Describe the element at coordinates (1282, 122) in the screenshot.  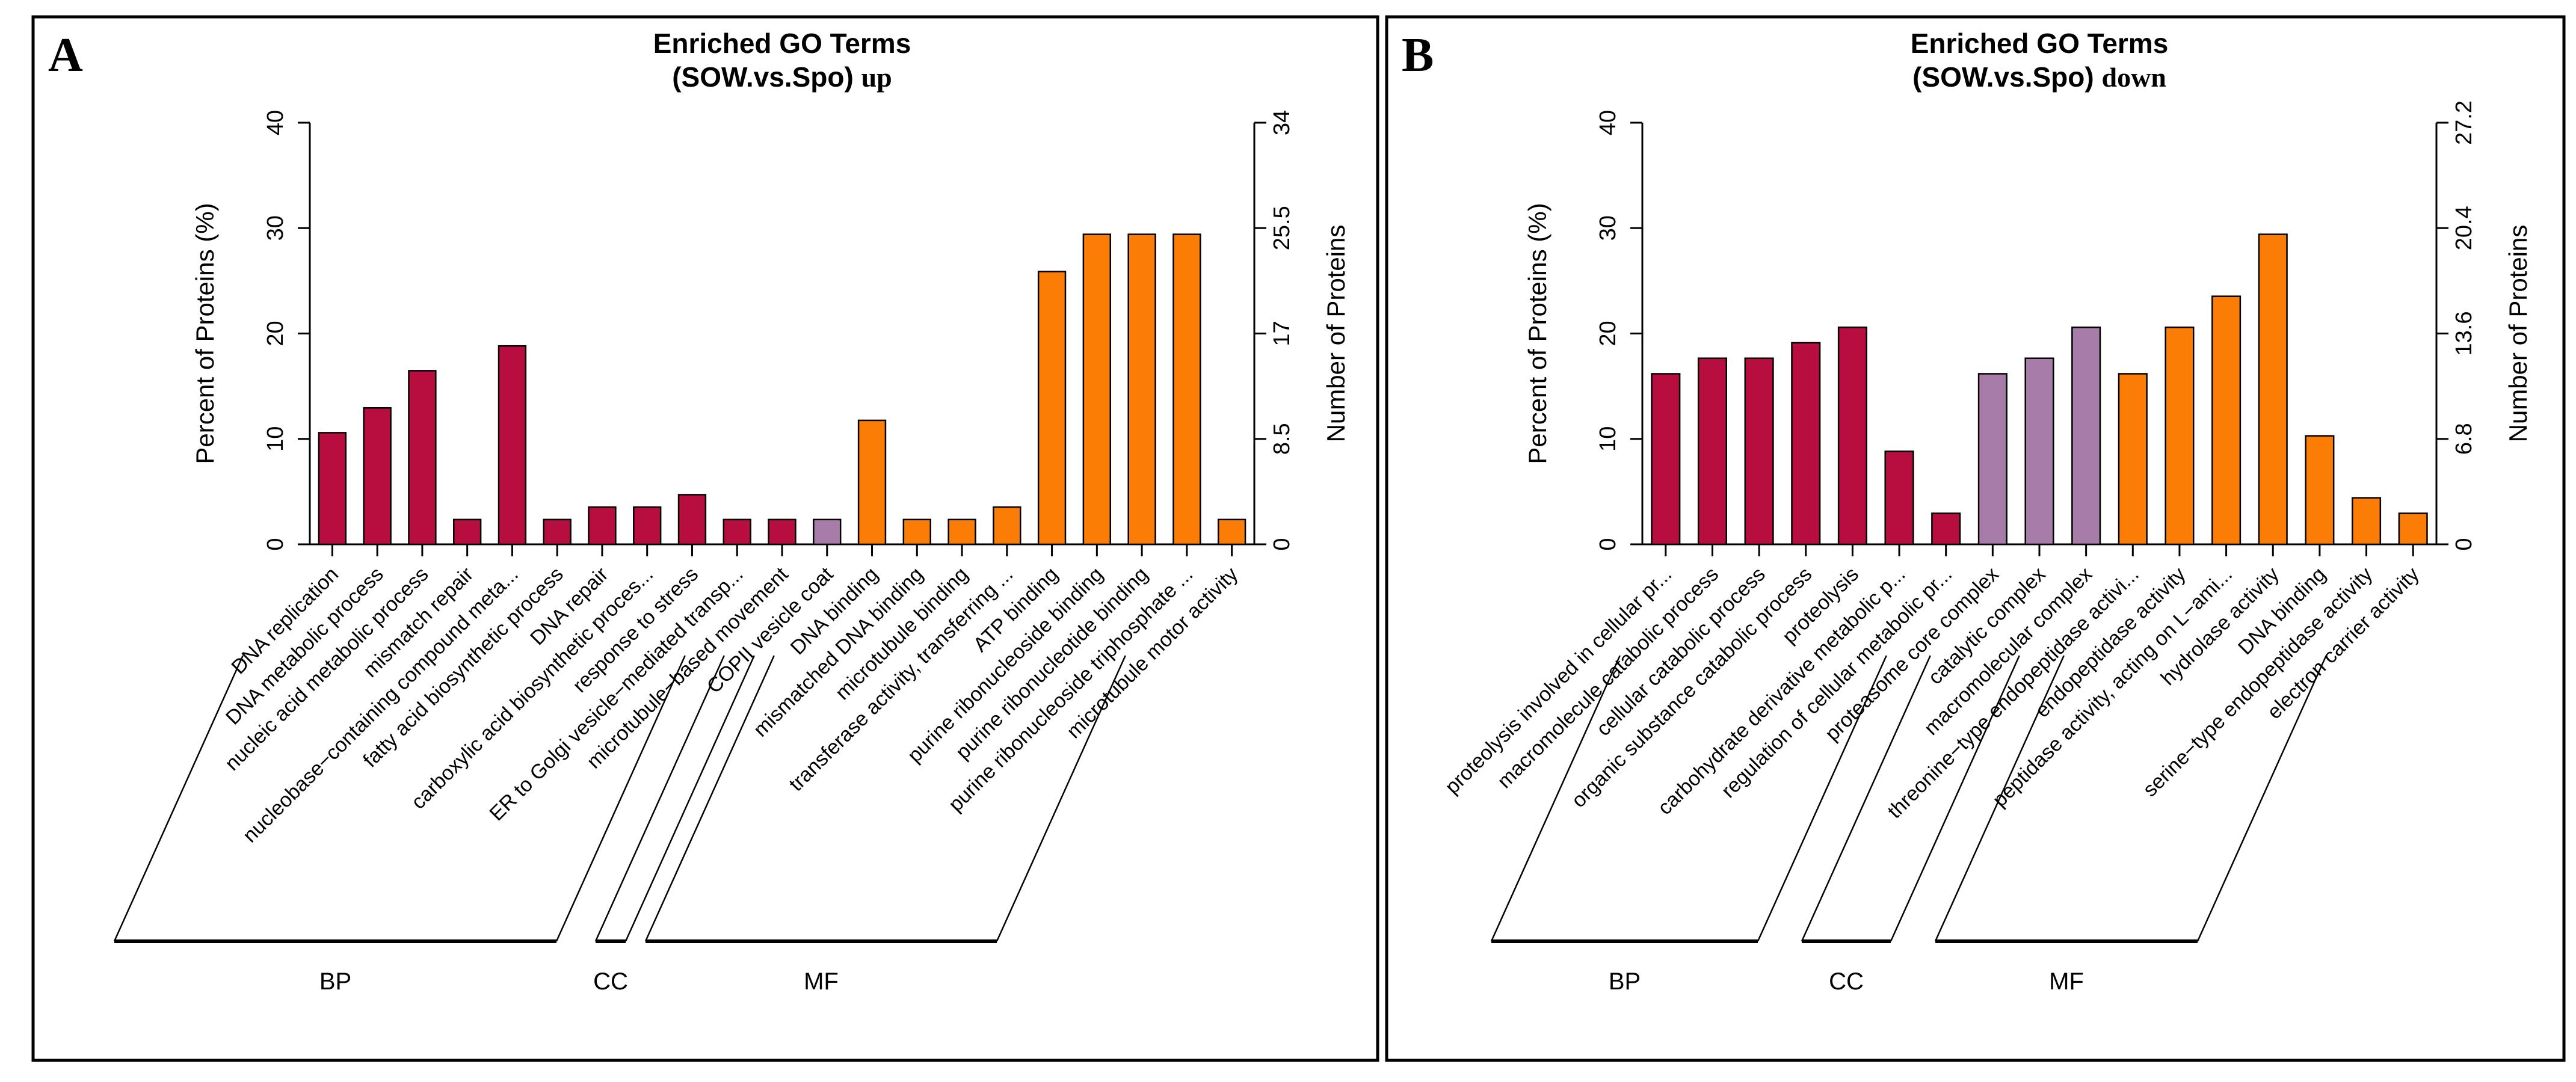
I see `right-tick-label: 34` at that location.